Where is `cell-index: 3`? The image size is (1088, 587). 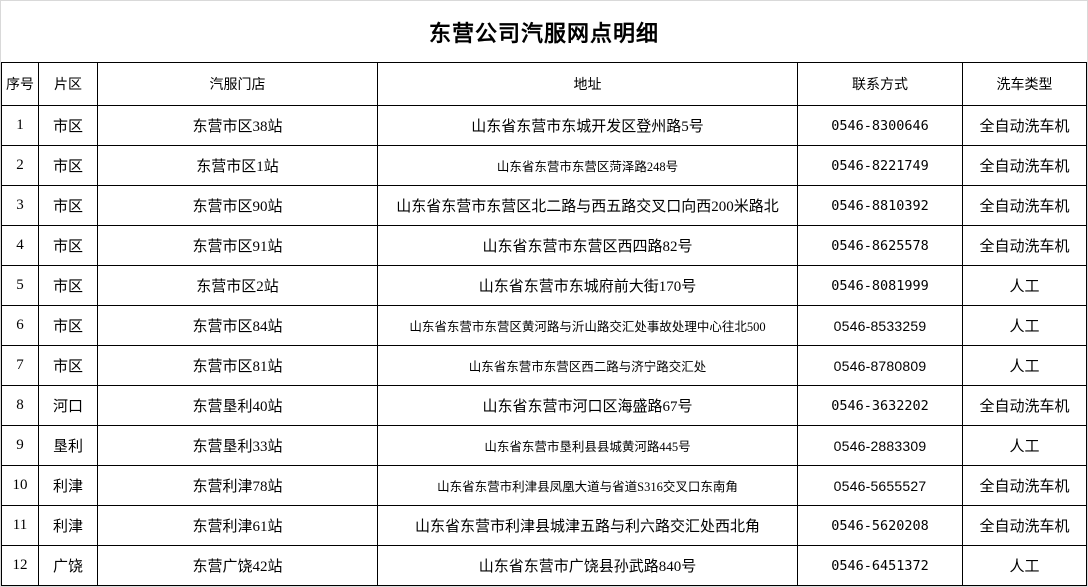 cell-index: 3 is located at coordinates (20, 205).